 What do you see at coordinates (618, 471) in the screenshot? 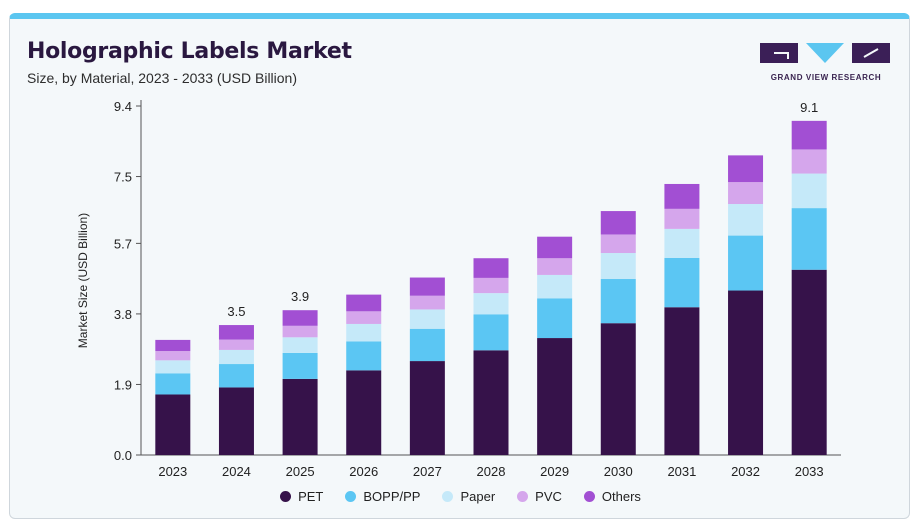
I see `x-tick-label: 2030` at bounding box center [618, 471].